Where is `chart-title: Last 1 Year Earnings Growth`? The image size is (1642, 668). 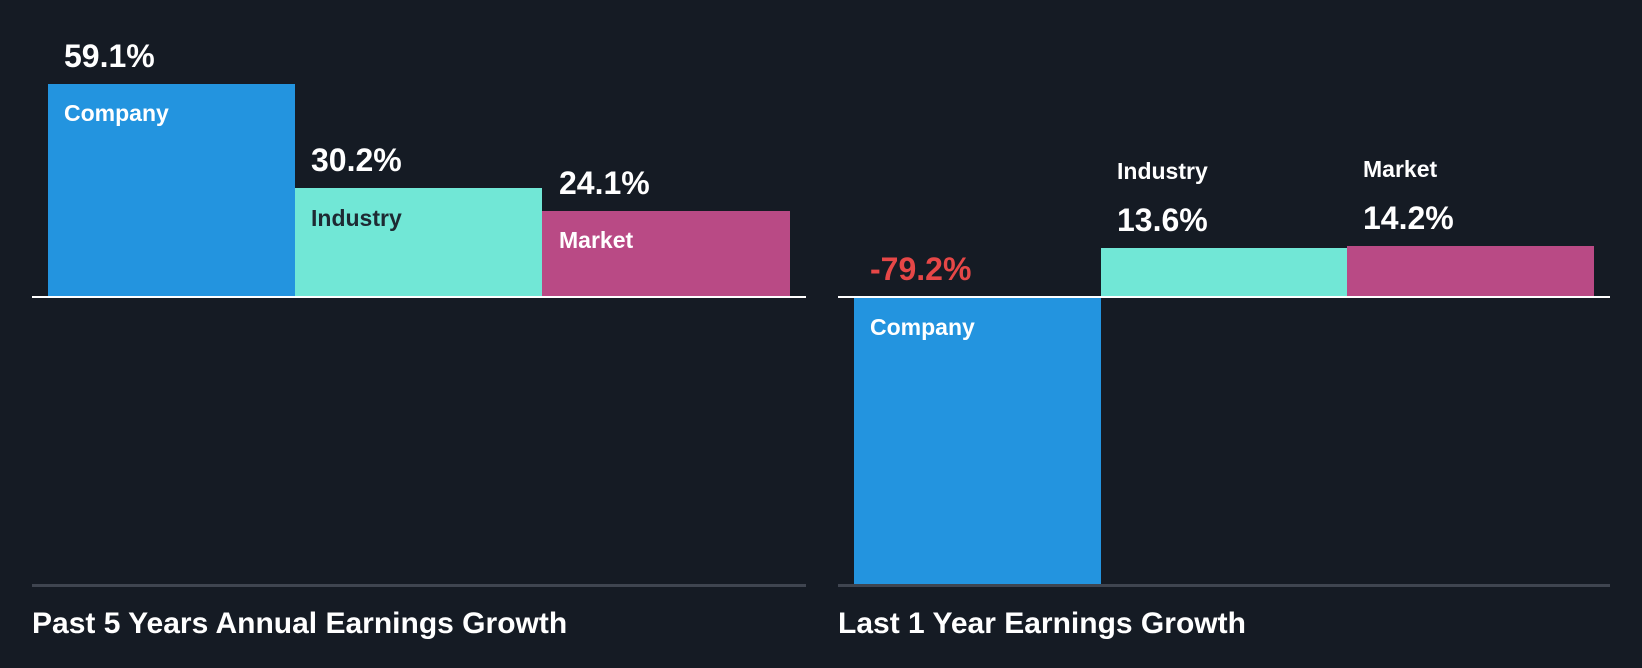
chart-title: Last 1 Year Earnings Growth is located at coordinates (1042, 623).